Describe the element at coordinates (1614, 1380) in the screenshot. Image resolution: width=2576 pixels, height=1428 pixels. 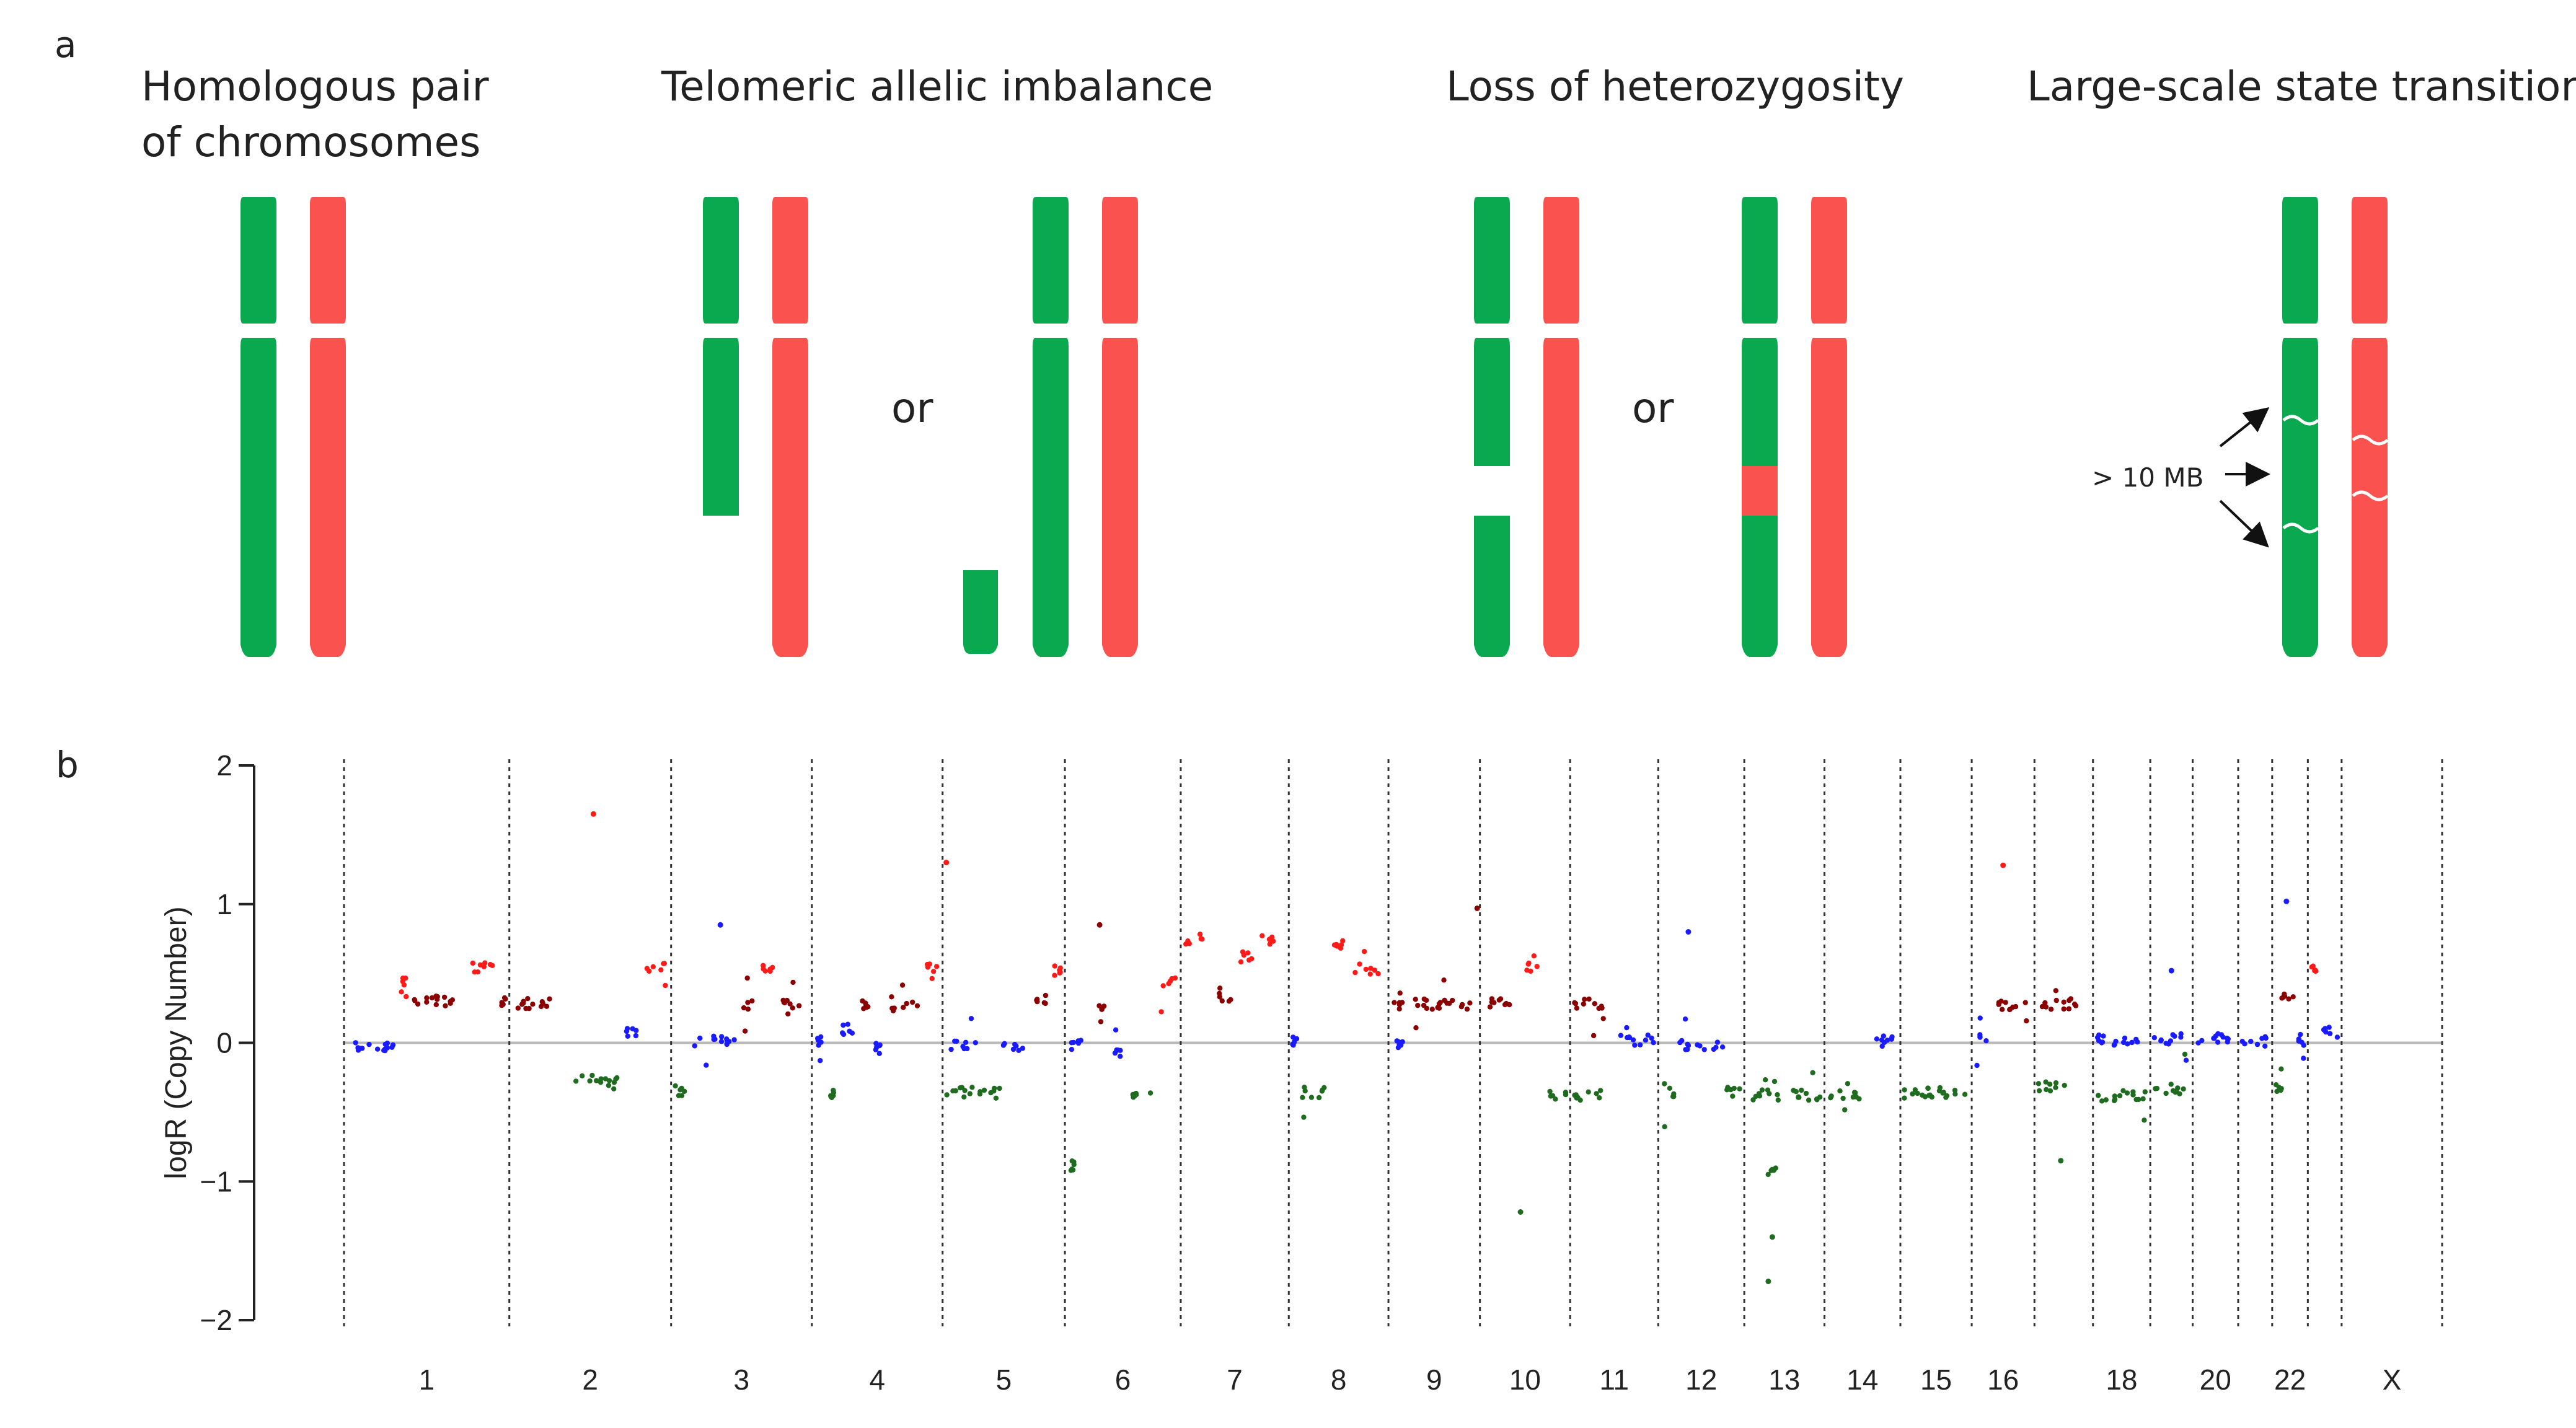
I see `chromosome-label: 11` at that location.